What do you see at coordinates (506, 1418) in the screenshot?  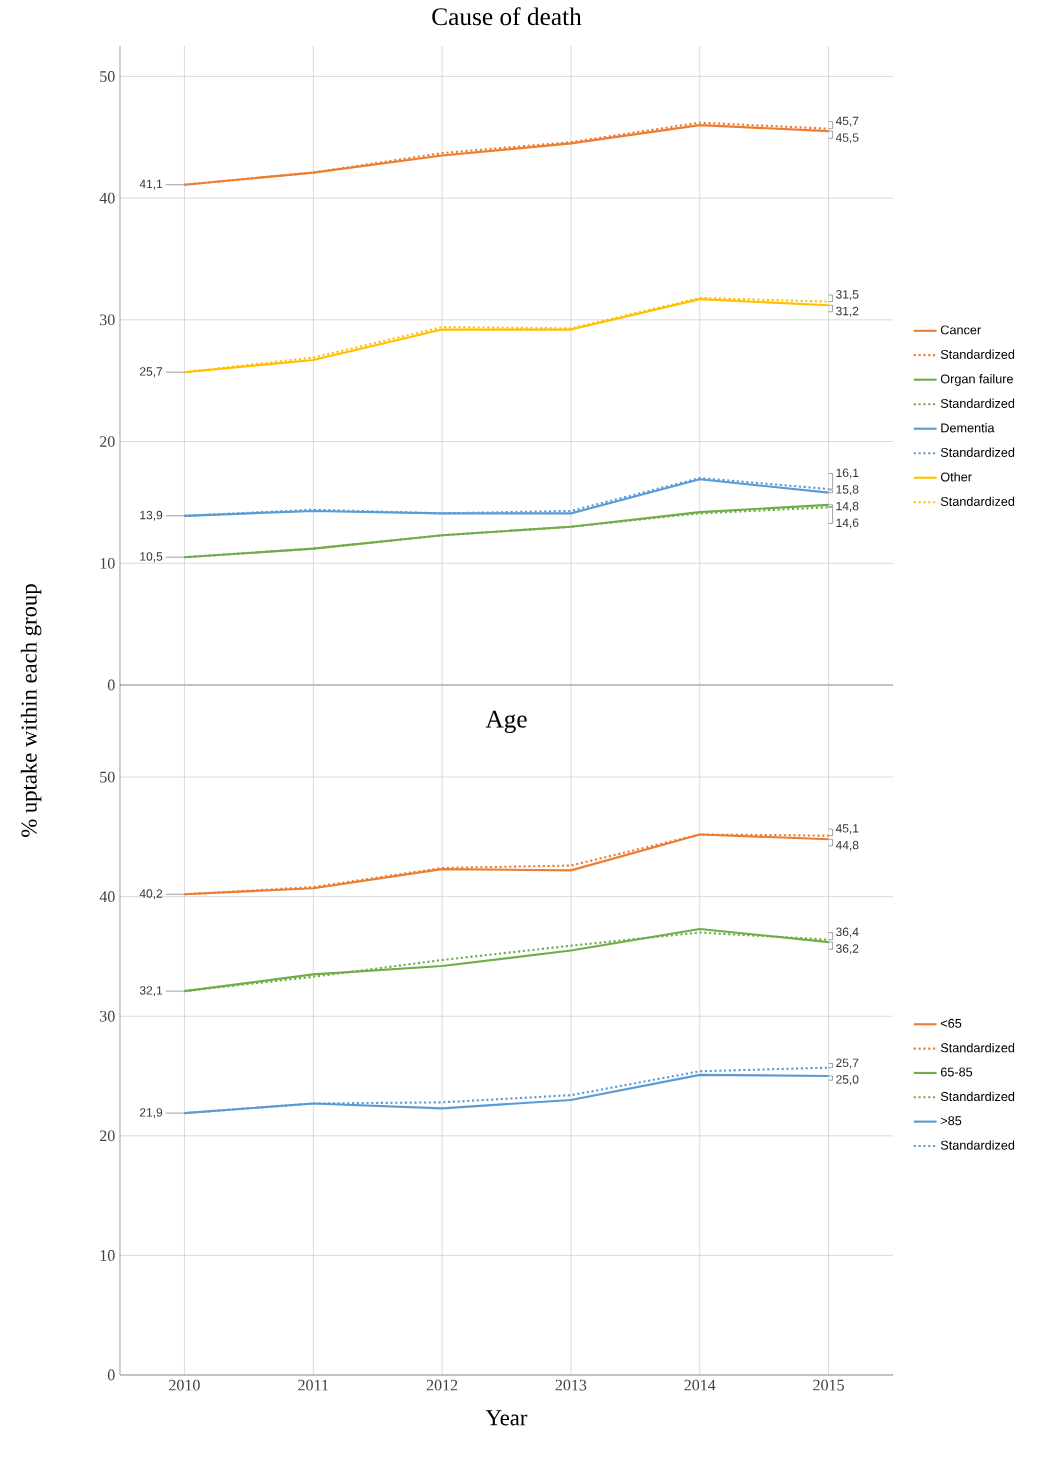 I see `x-axis-title: Year` at bounding box center [506, 1418].